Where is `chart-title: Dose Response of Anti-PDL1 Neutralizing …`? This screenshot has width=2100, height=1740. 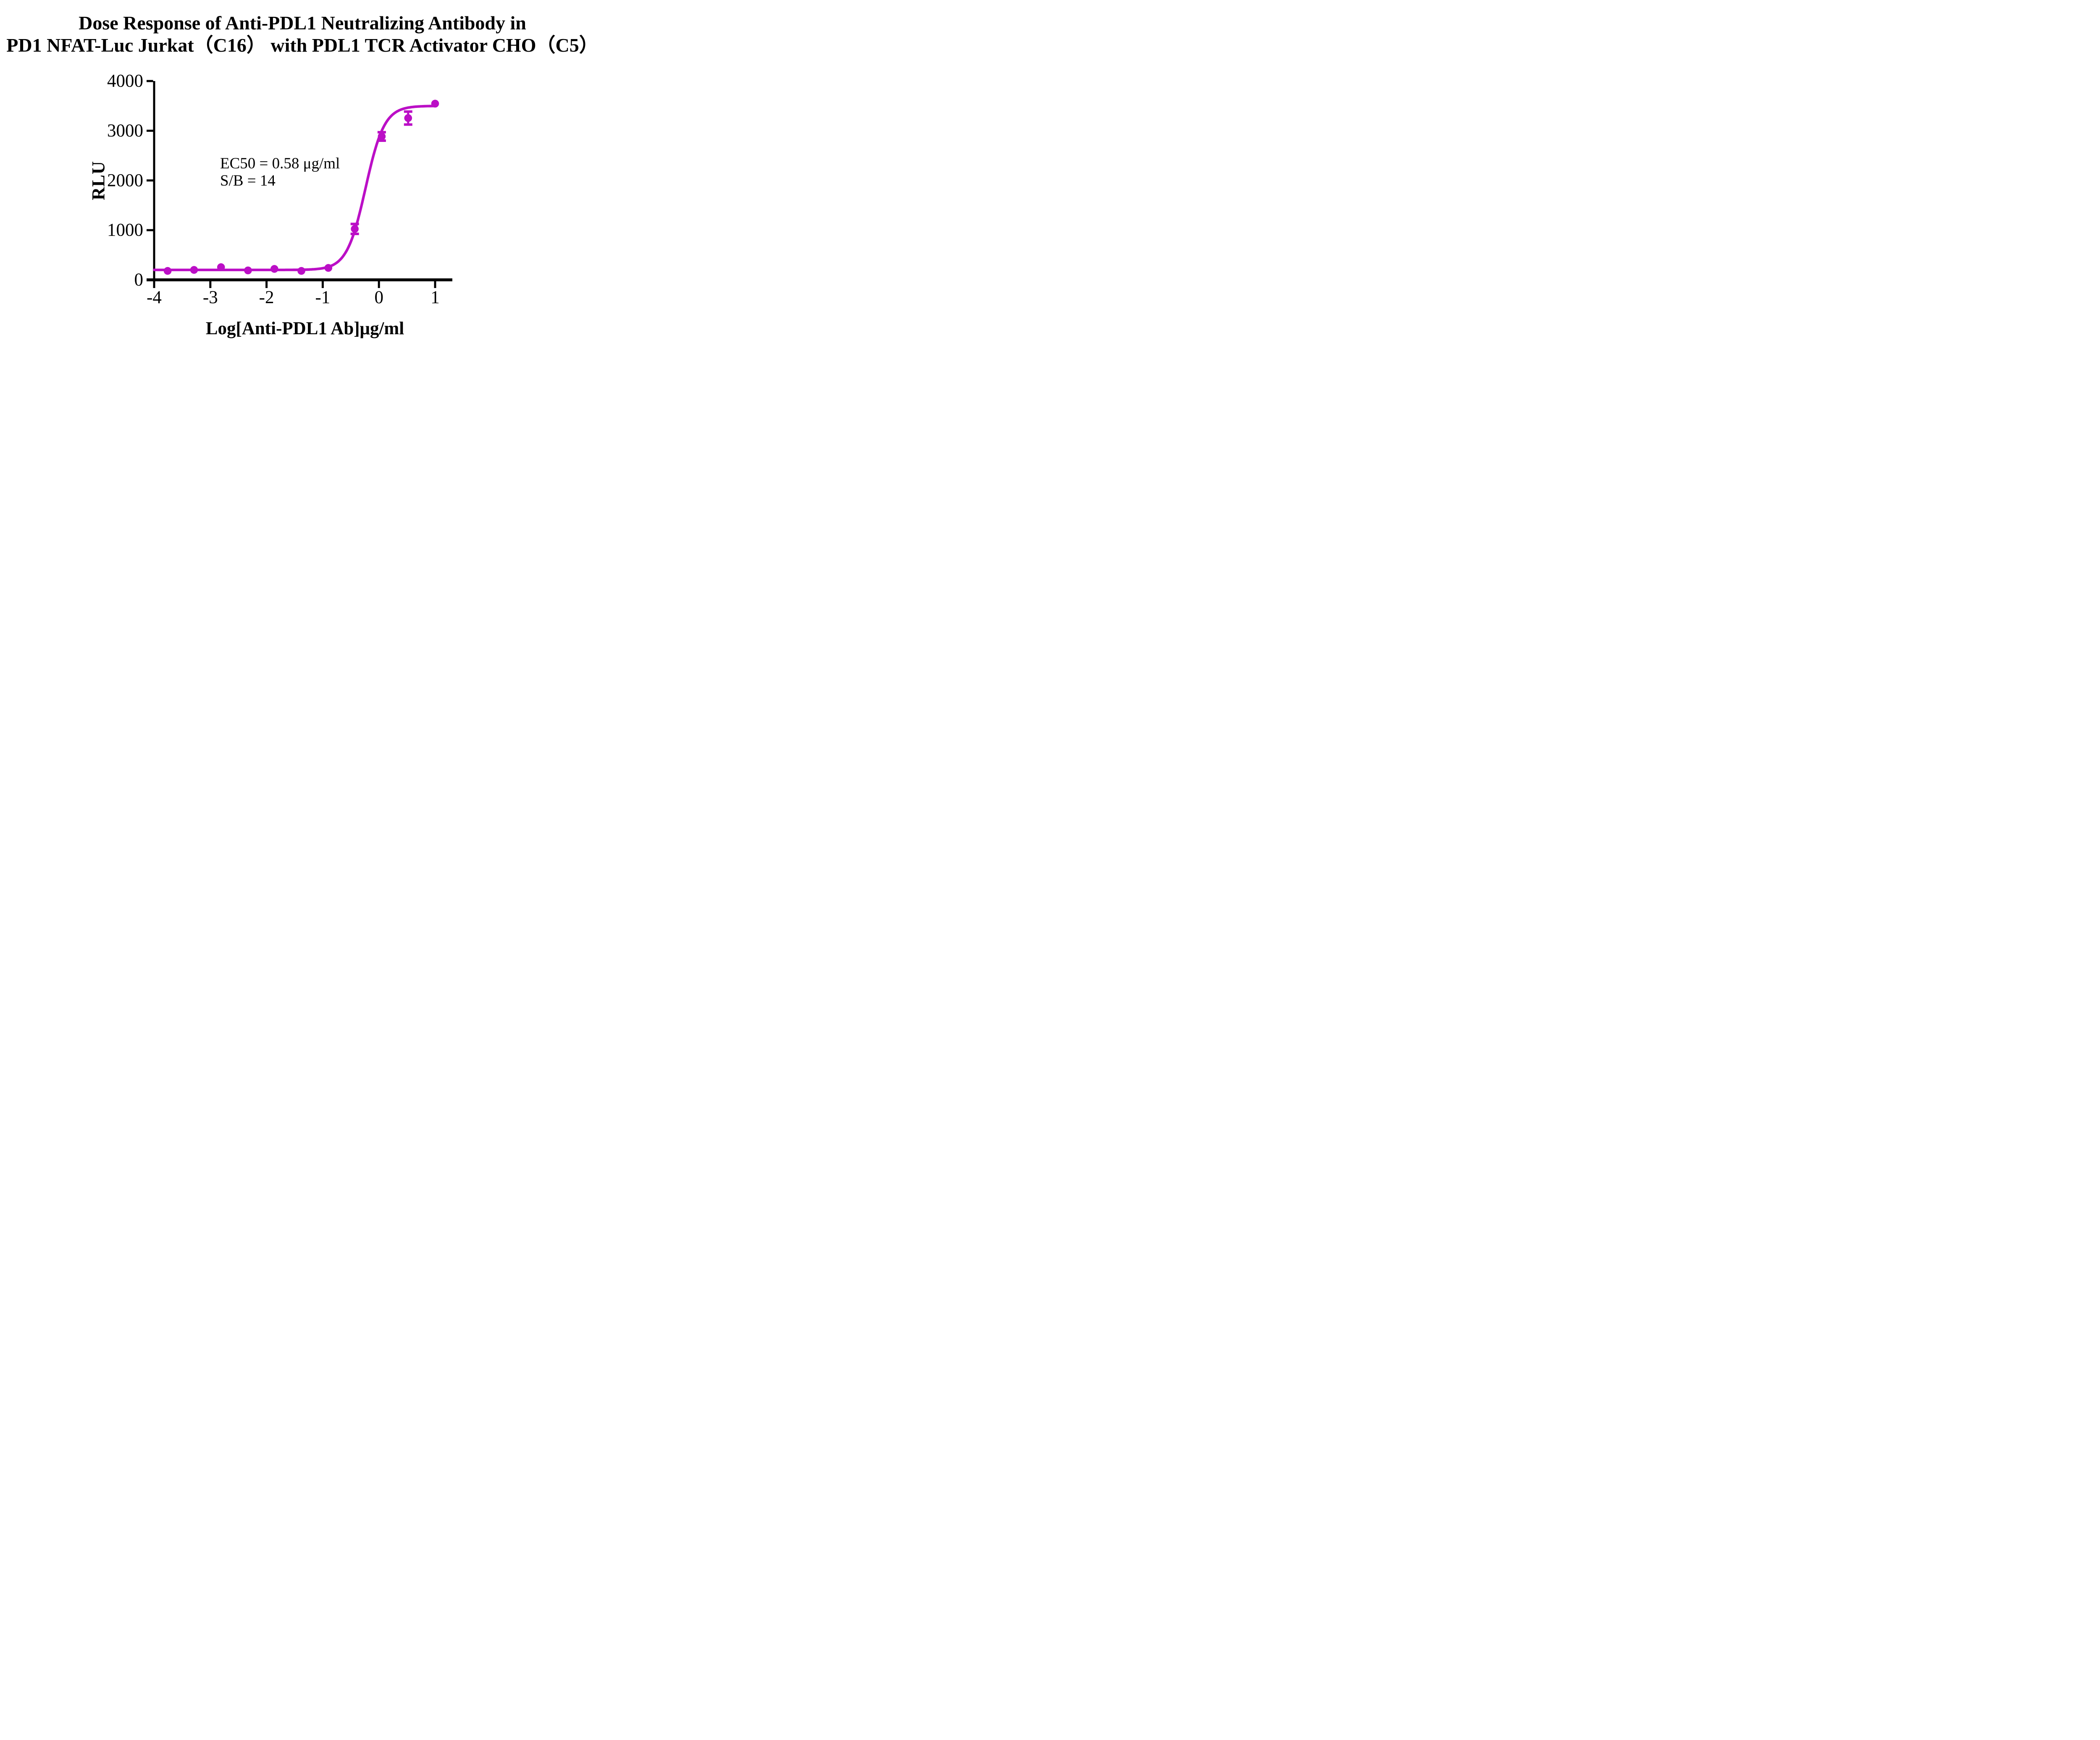 chart-title: Dose Response of Anti-PDL1 Neutralizing … is located at coordinates (302, 34).